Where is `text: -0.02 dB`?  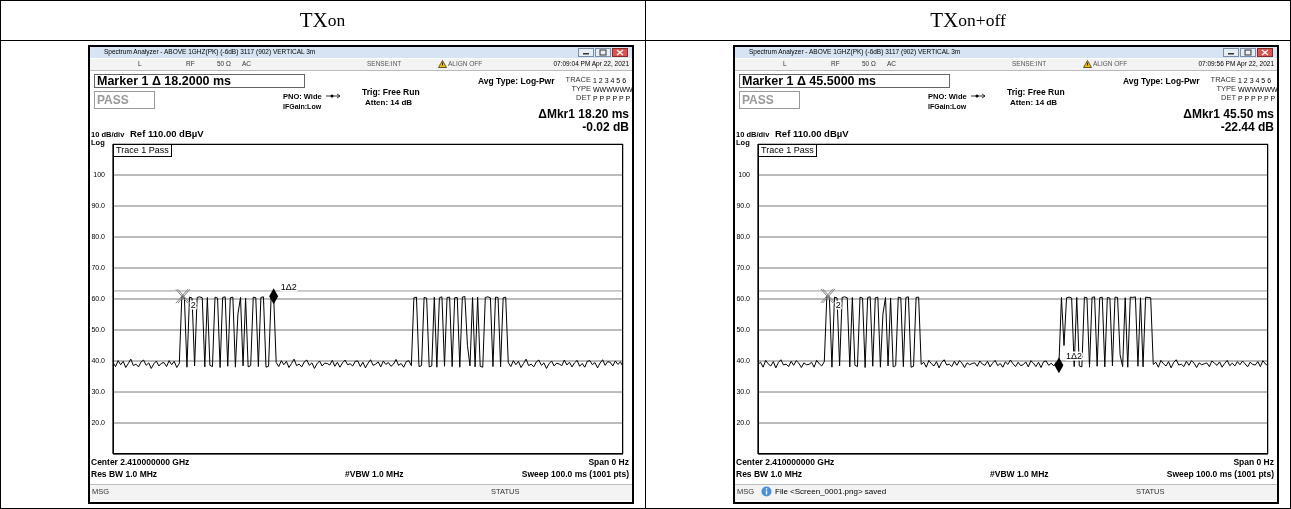
text: -0.02 dB is located at coordinates (605, 127).